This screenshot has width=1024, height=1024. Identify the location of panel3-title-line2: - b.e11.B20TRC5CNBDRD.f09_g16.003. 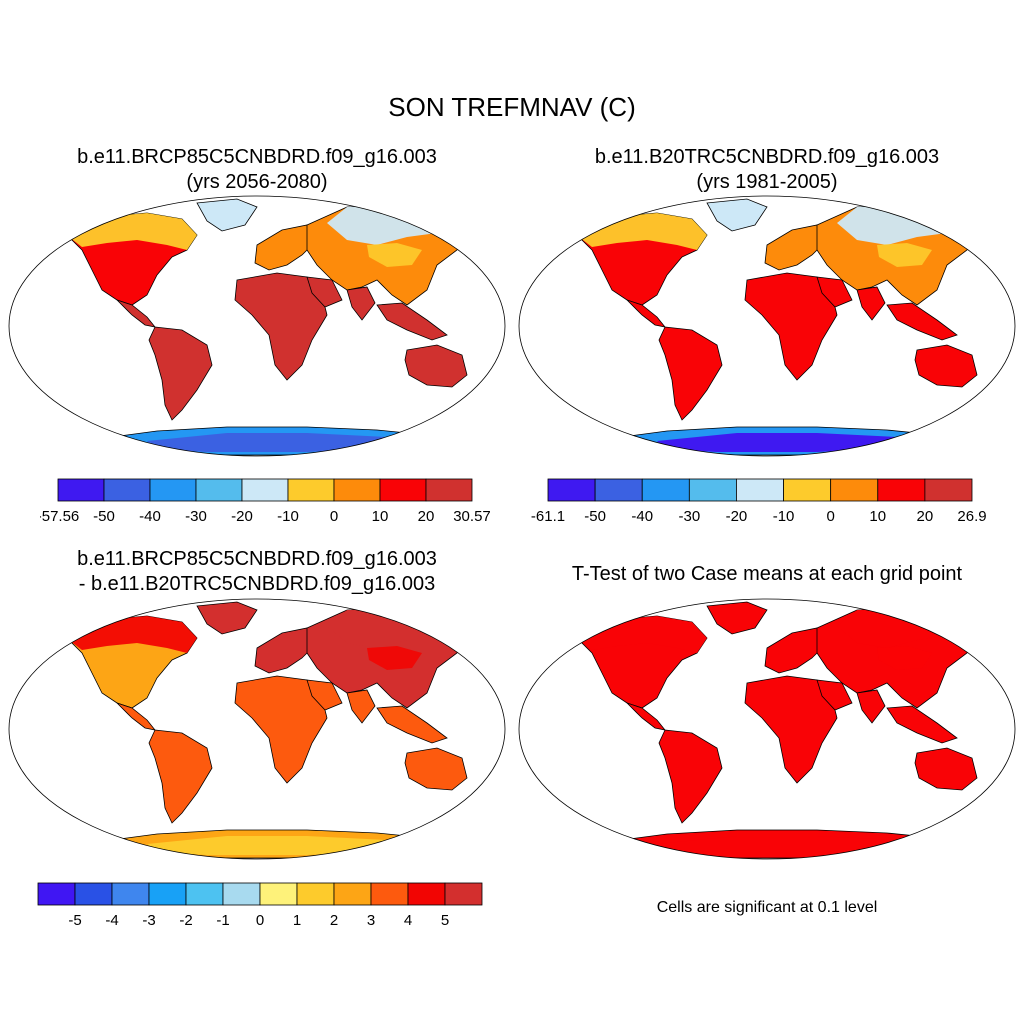
(257, 584).